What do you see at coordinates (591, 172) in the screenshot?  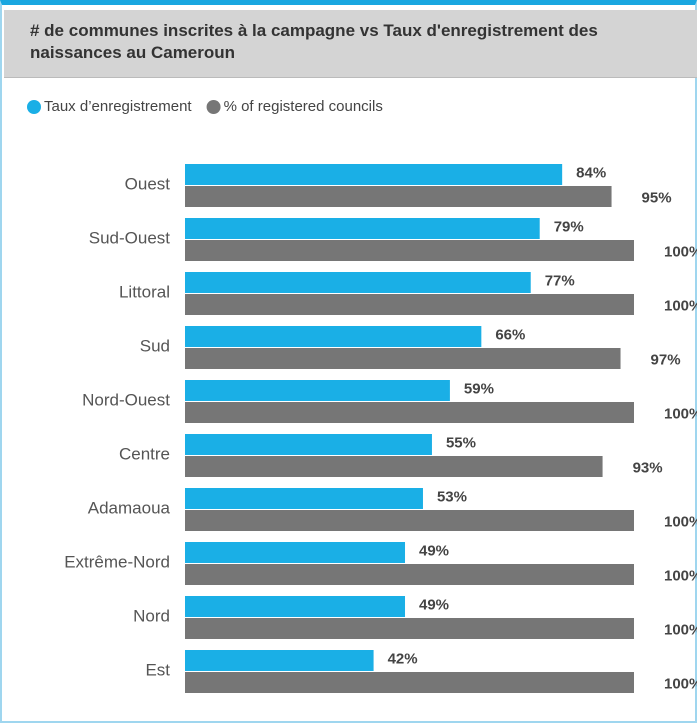 I see `value-label: 84%` at bounding box center [591, 172].